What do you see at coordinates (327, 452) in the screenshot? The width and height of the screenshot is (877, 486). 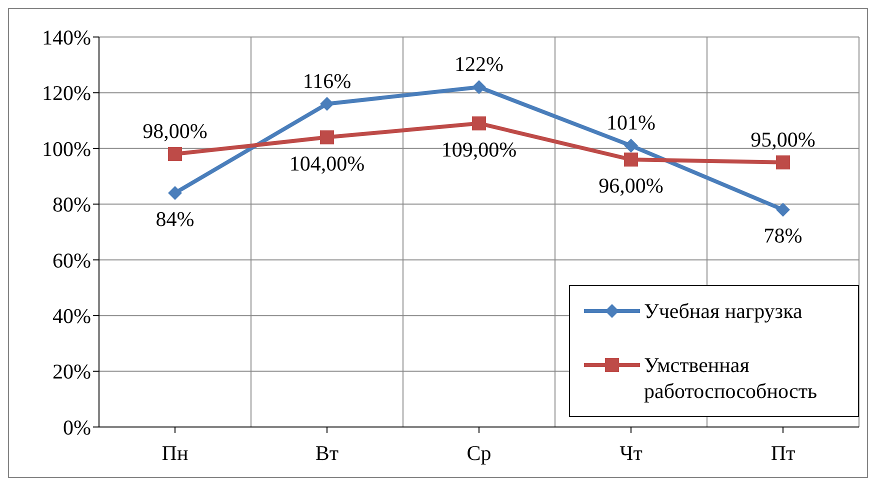 I see `x-tick-label: Вт` at bounding box center [327, 452].